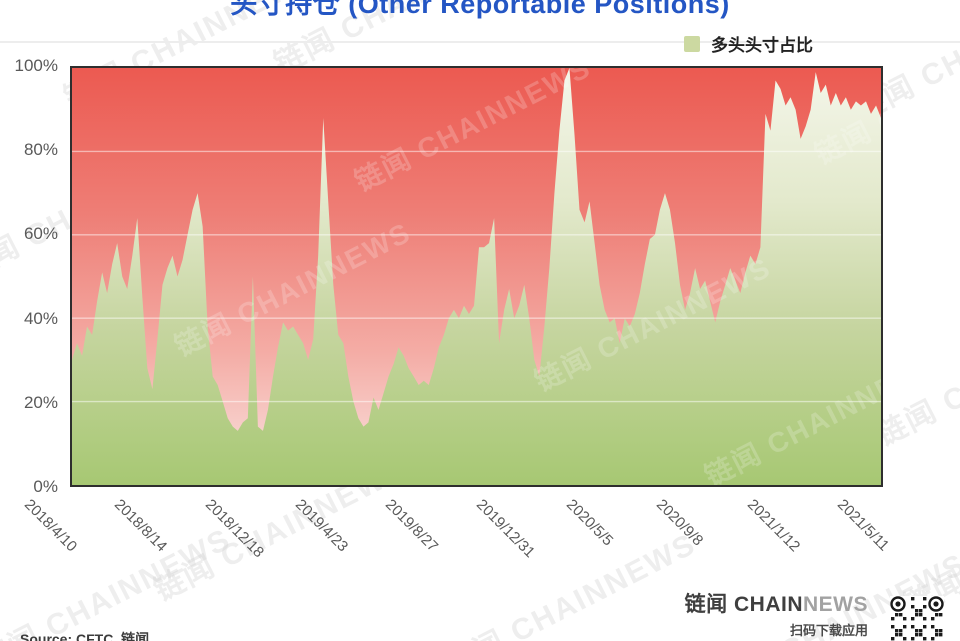 The width and height of the screenshot is (960, 641). What do you see at coordinates (36, 65) in the screenshot?
I see `y-axis-tick-label: 100%` at bounding box center [36, 65].